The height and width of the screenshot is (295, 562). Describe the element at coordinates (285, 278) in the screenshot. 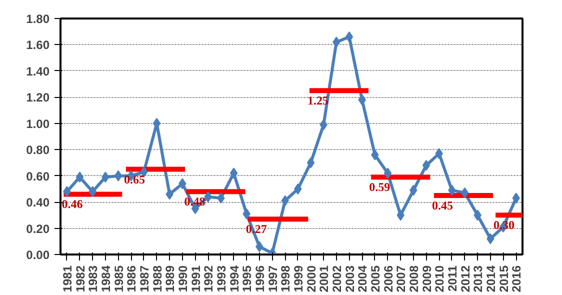

I see `x-tick-label: 1998` at that location.